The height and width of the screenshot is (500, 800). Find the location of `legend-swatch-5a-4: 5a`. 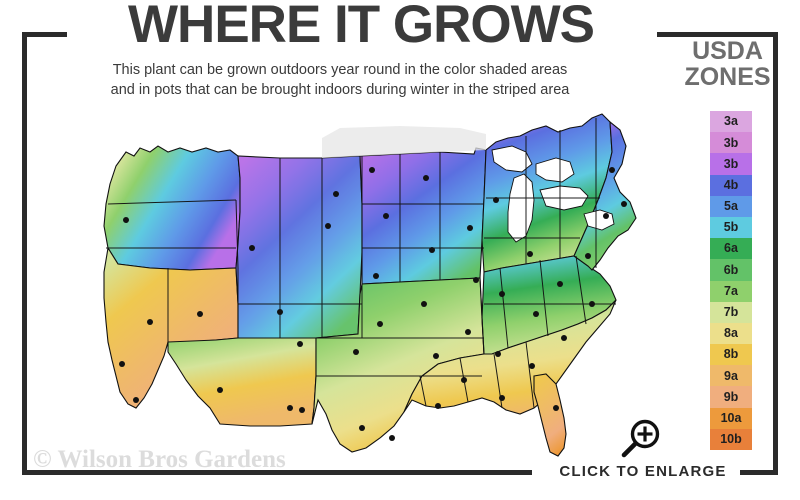

legend-swatch-5a-4: 5a is located at coordinates (731, 206).